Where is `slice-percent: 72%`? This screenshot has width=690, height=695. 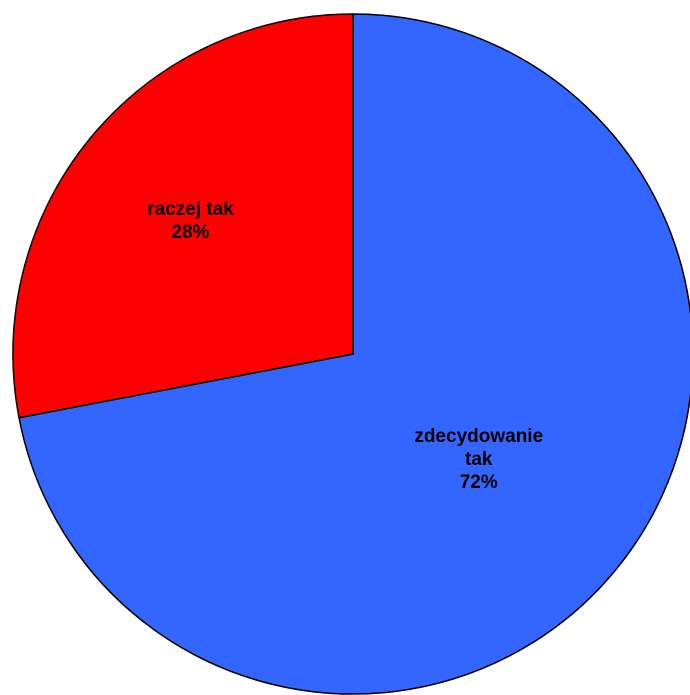 slice-percent: 72% is located at coordinates (479, 482).